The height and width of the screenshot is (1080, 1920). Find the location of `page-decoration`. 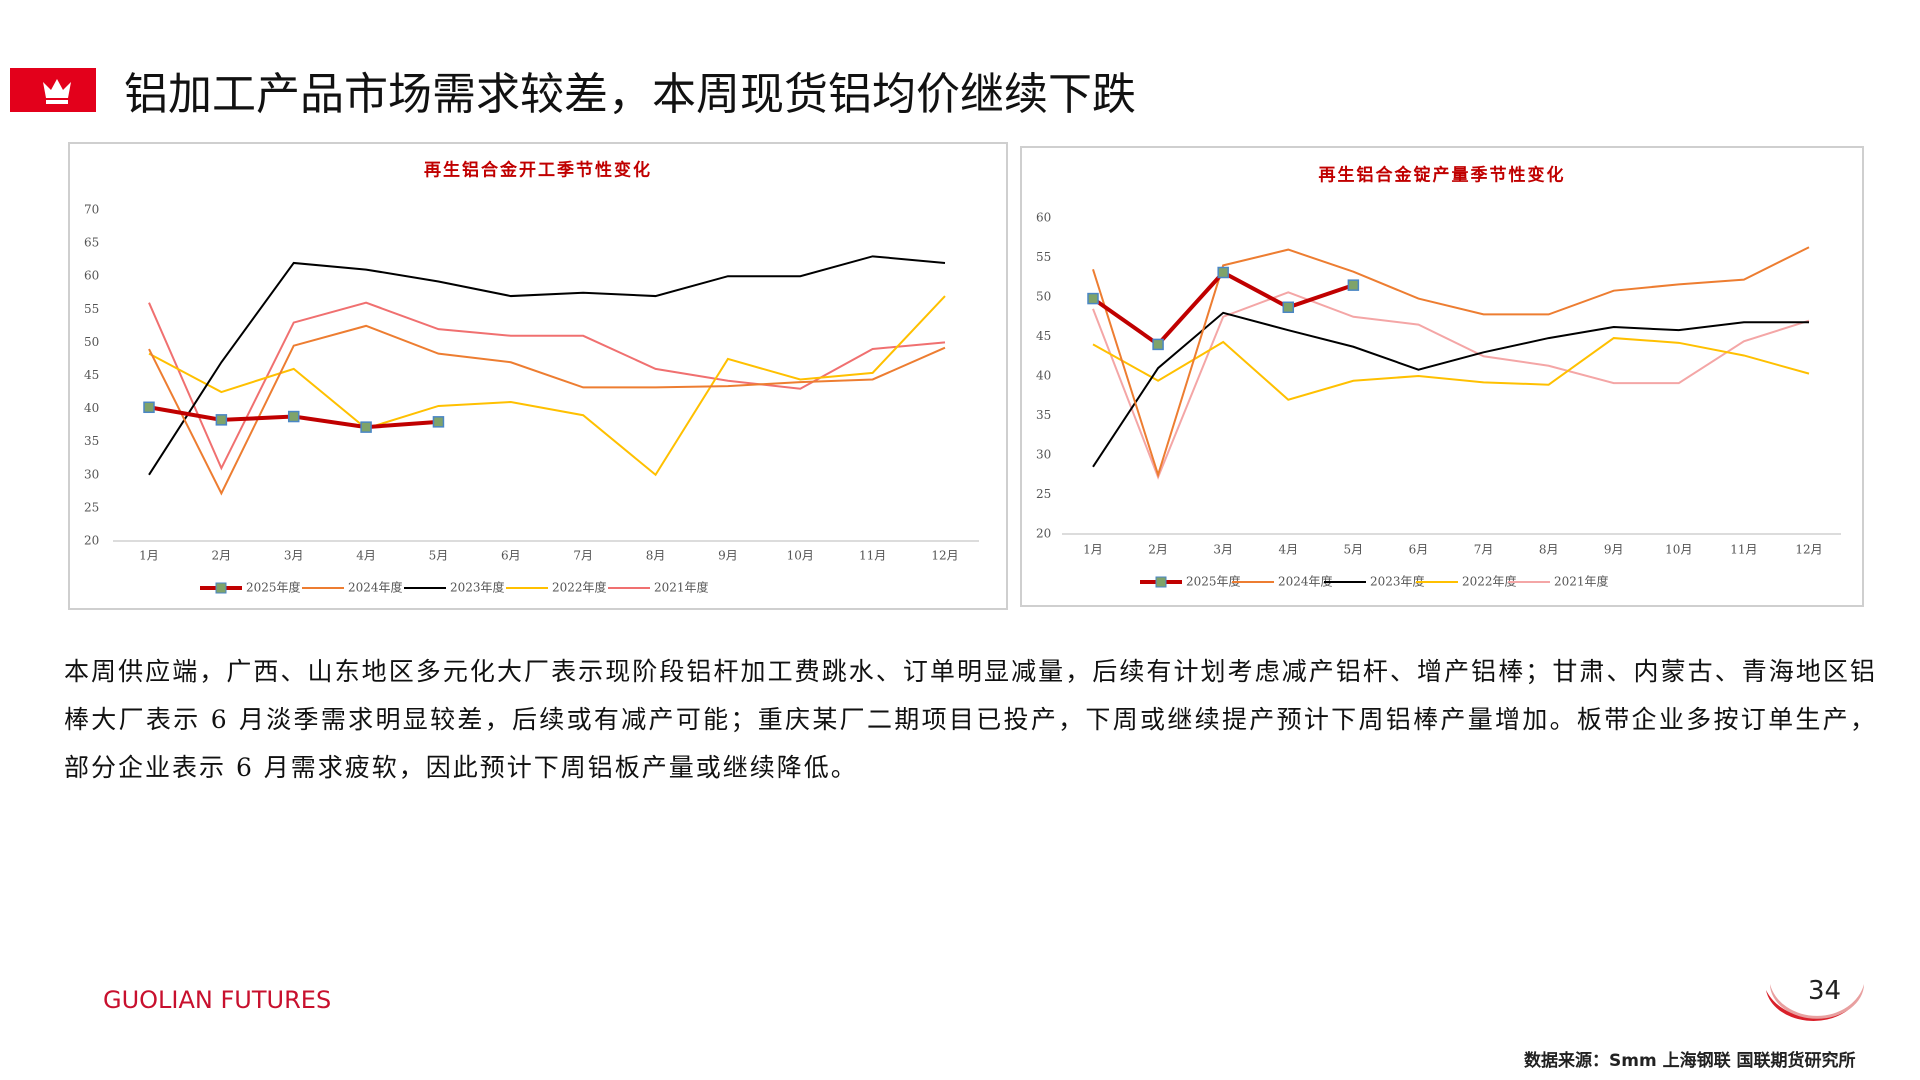

page-decoration is located at coordinates (1815, 1002).